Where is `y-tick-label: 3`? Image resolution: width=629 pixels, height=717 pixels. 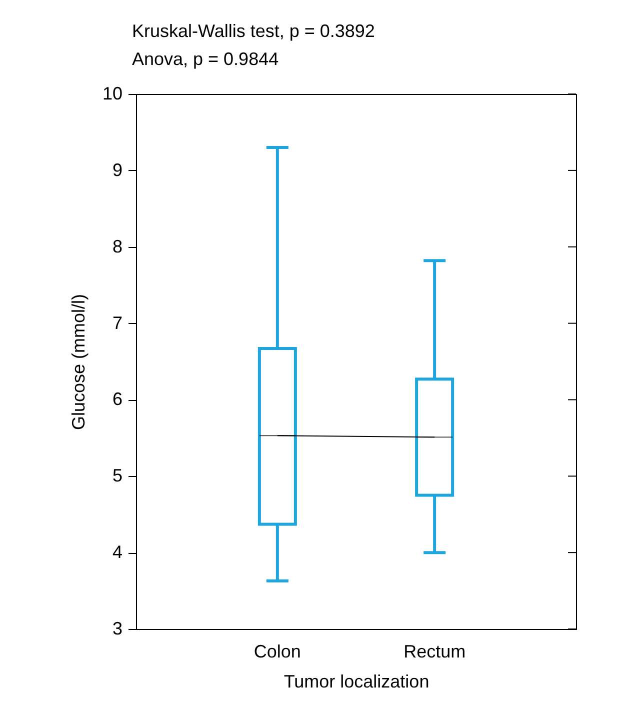 y-tick-label: 3 is located at coordinates (117, 628).